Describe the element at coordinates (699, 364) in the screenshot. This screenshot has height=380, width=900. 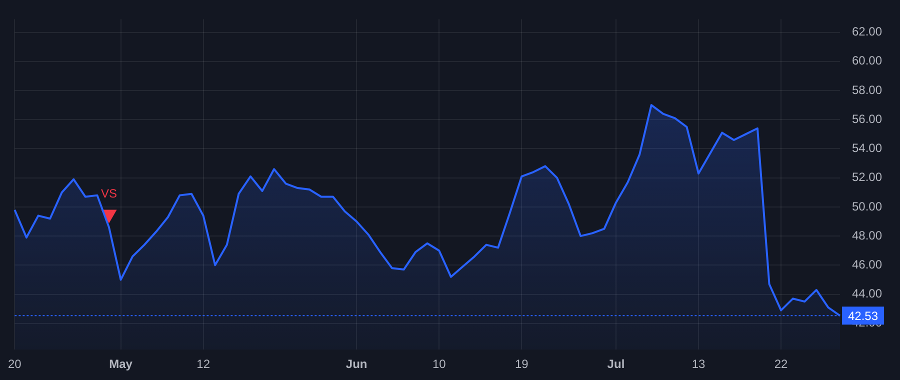
I see `x-tick-label: 13` at that location.